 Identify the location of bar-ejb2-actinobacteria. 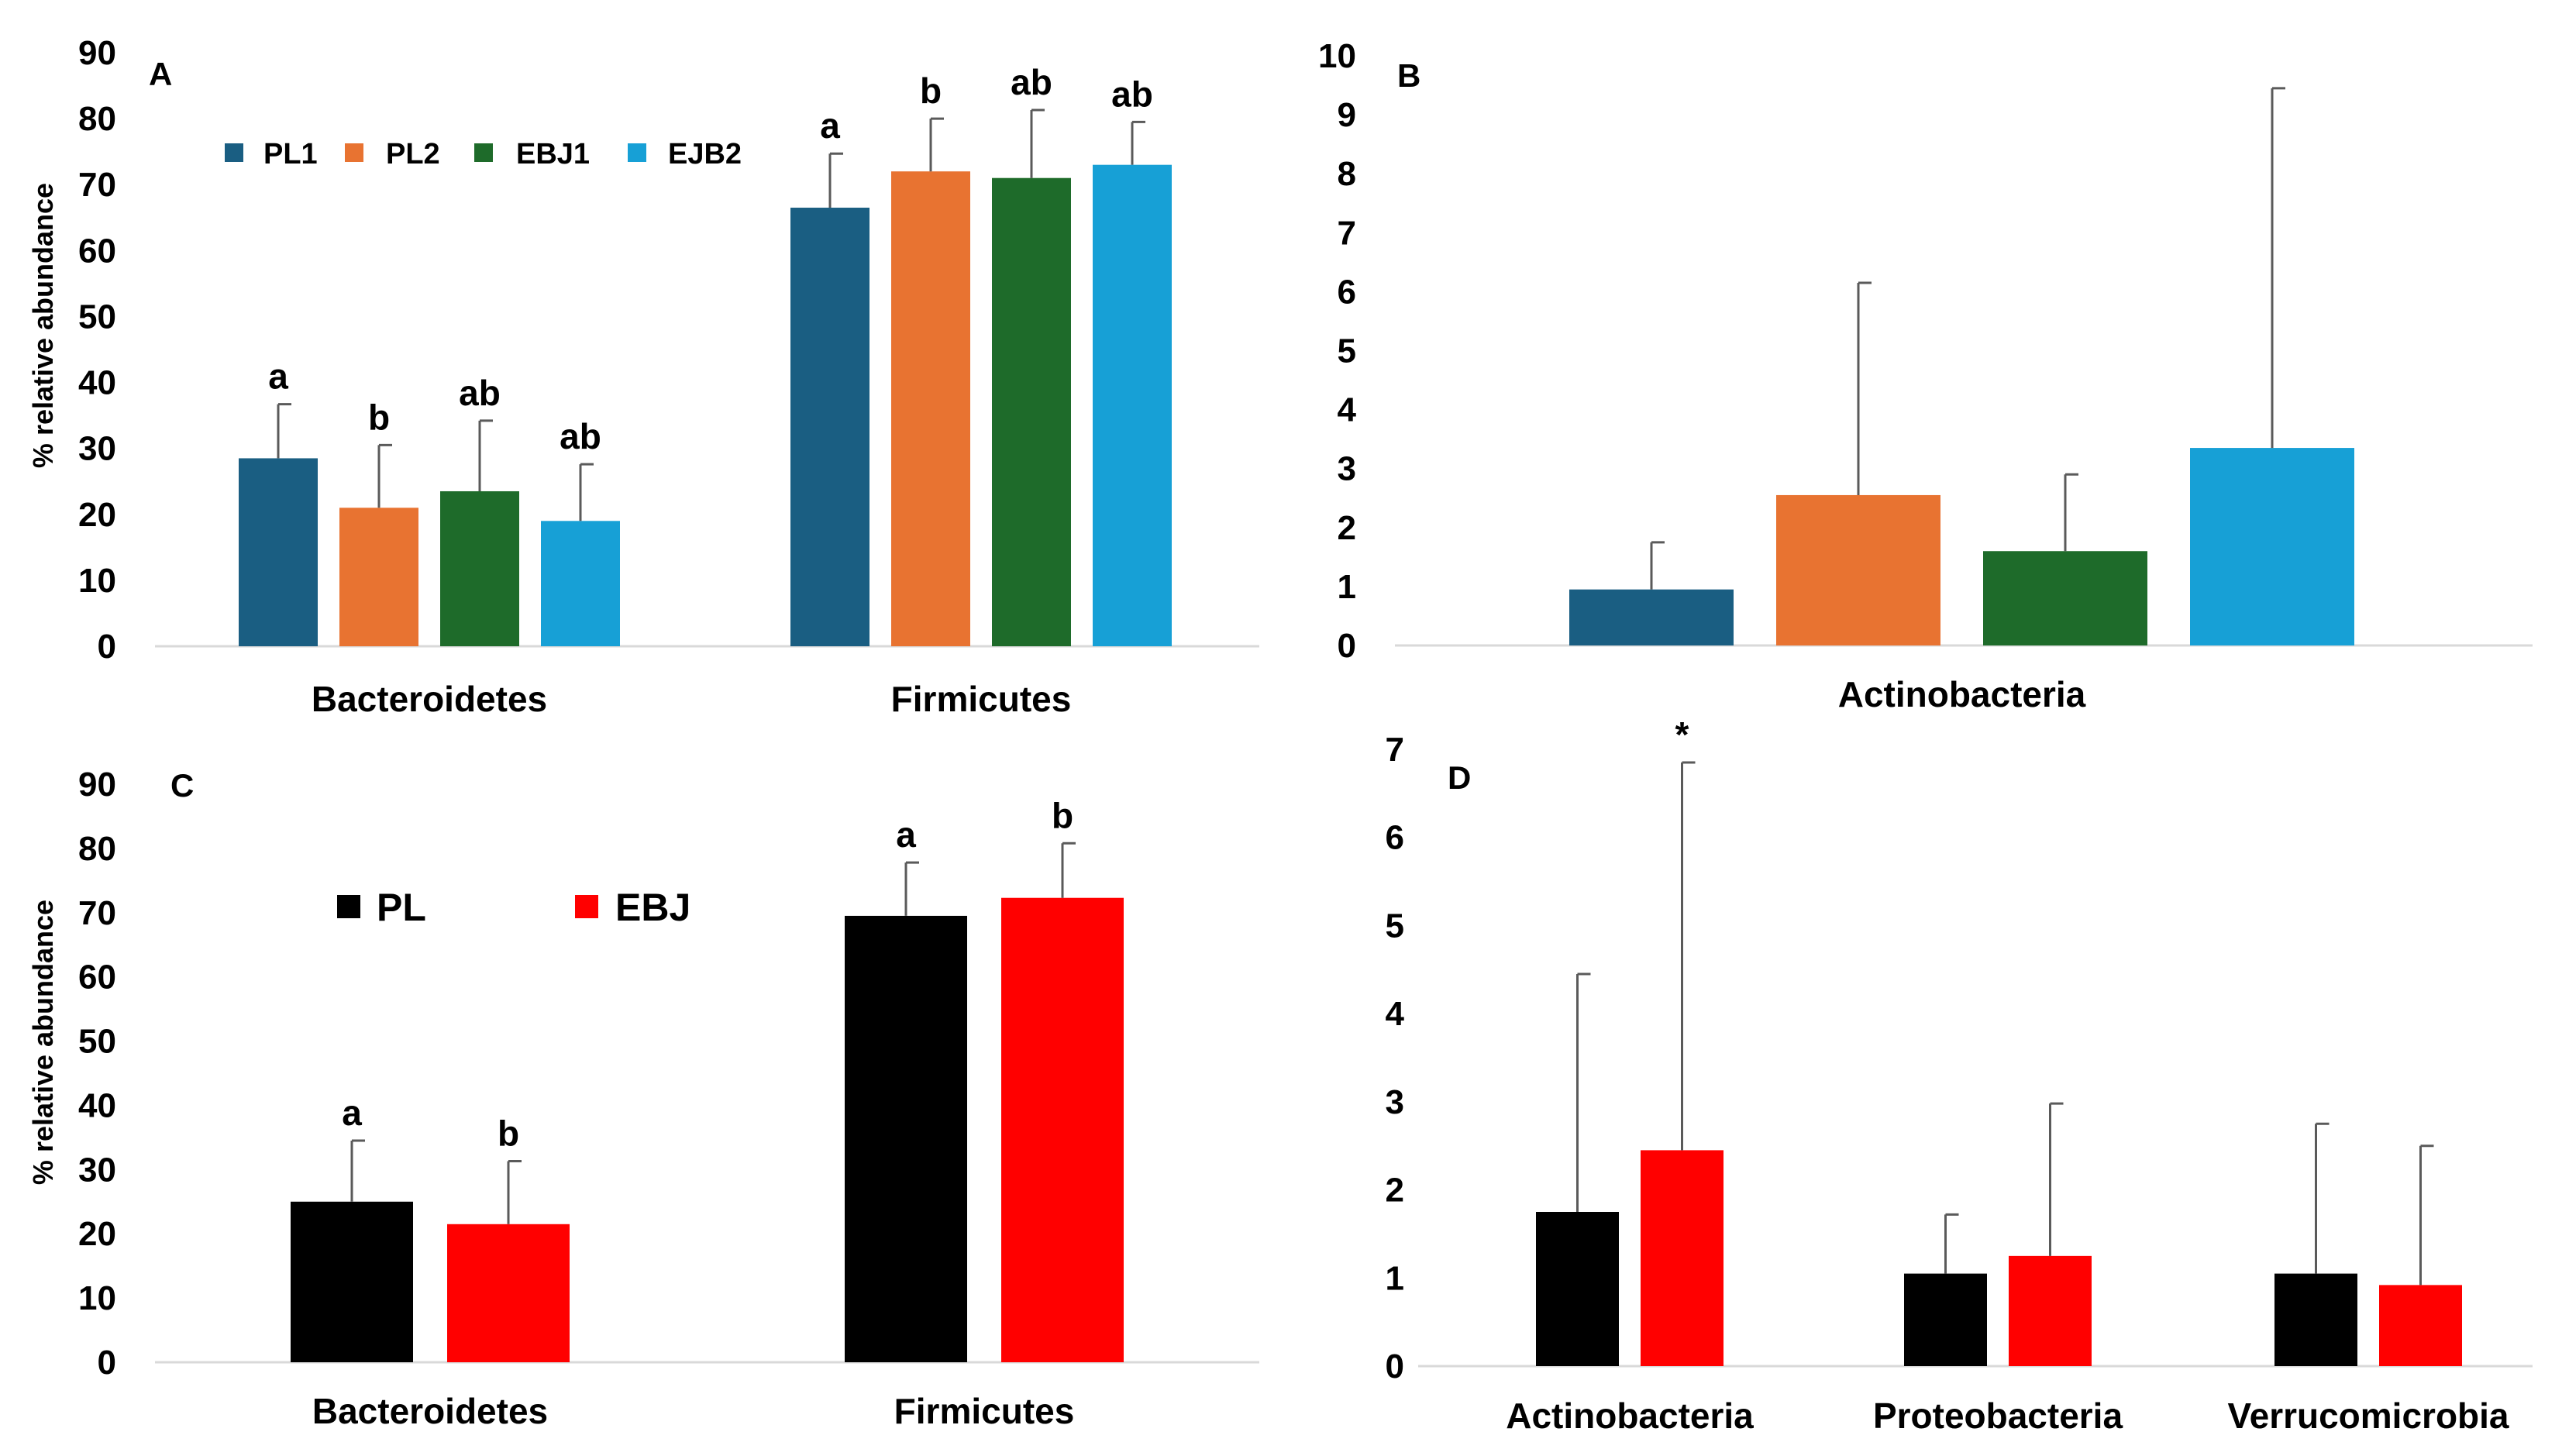
(2272, 546).